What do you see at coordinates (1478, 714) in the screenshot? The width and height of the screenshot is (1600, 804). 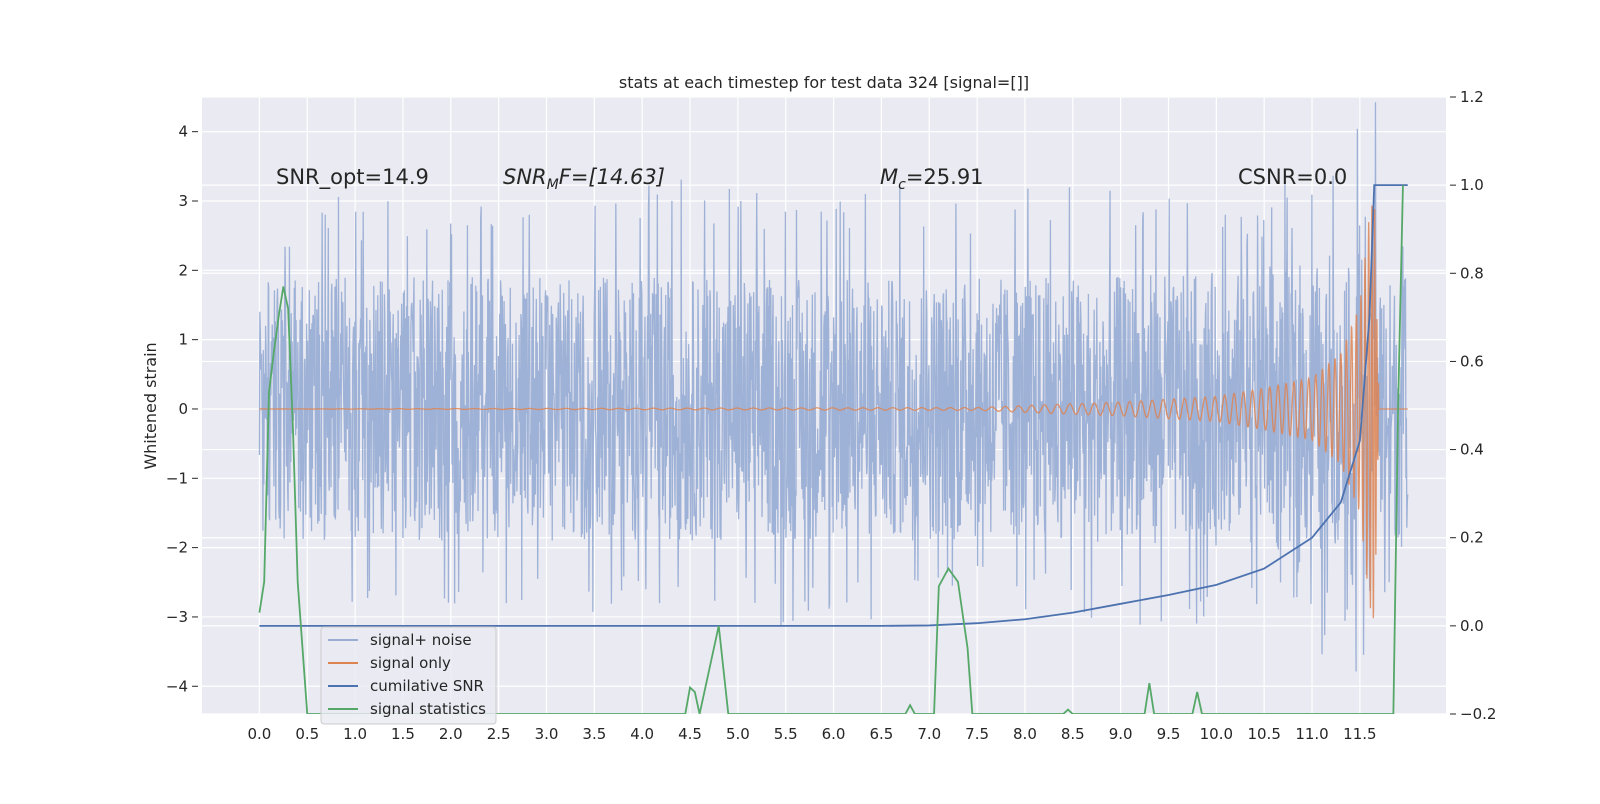 I see `y2-tick-label: −0.2` at bounding box center [1478, 714].